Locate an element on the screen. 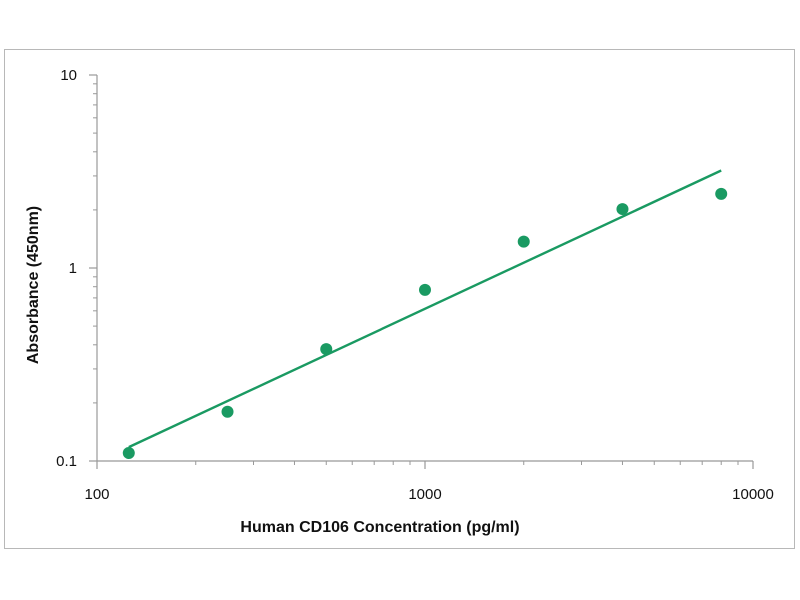 This screenshot has width=800, height=600. x-tick-labels: 100 1000 10000 is located at coordinates (428, 494).